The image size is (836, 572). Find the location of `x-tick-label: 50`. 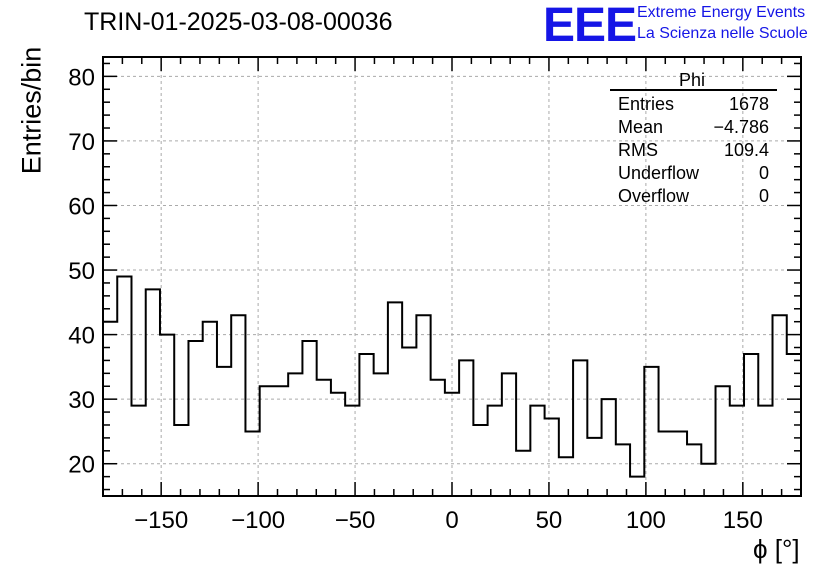

x-tick-label: 50 is located at coordinates (549, 520).